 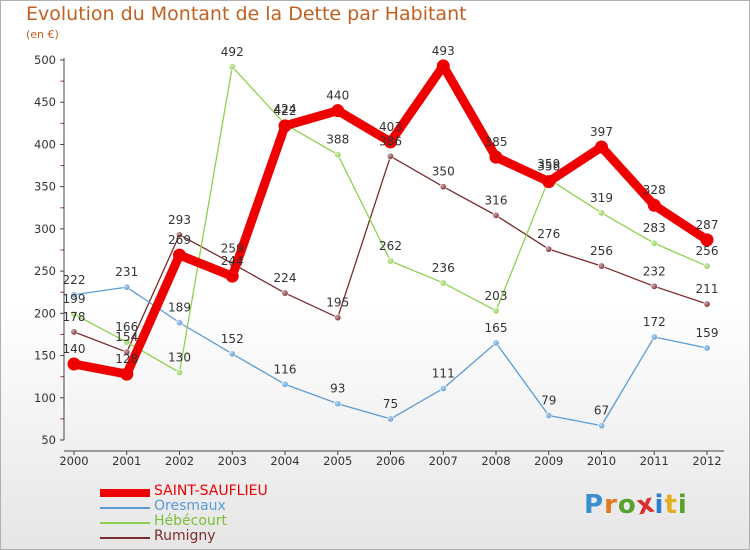 What do you see at coordinates (45, 102) in the screenshot?
I see `y-tick-label: 450` at bounding box center [45, 102].